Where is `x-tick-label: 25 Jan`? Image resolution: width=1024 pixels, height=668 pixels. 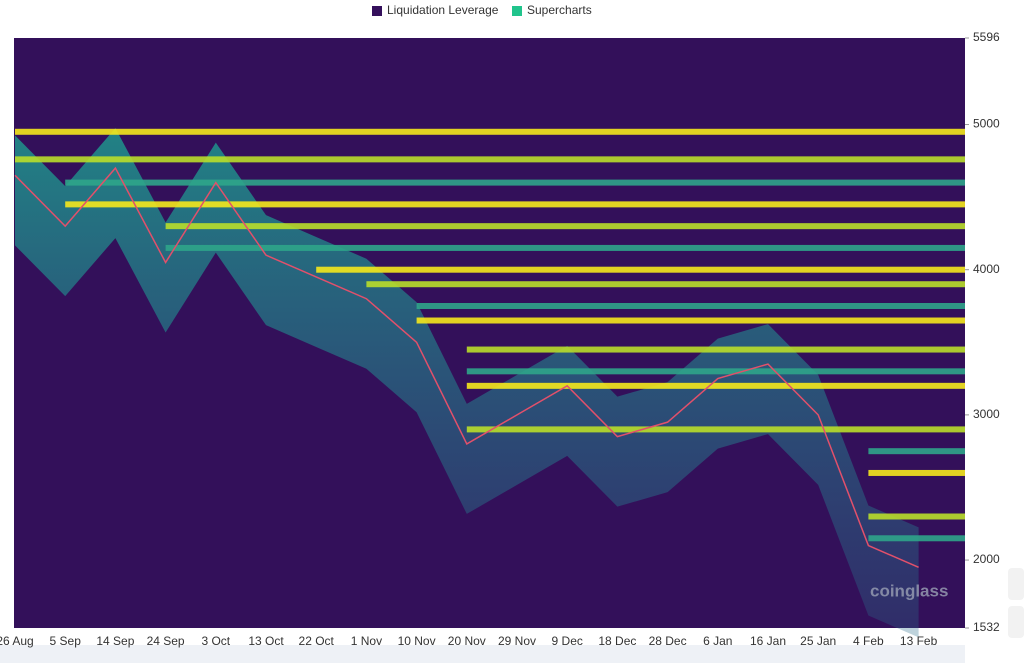 x-tick-label: 25 Jan is located at coordinates (818, 641).